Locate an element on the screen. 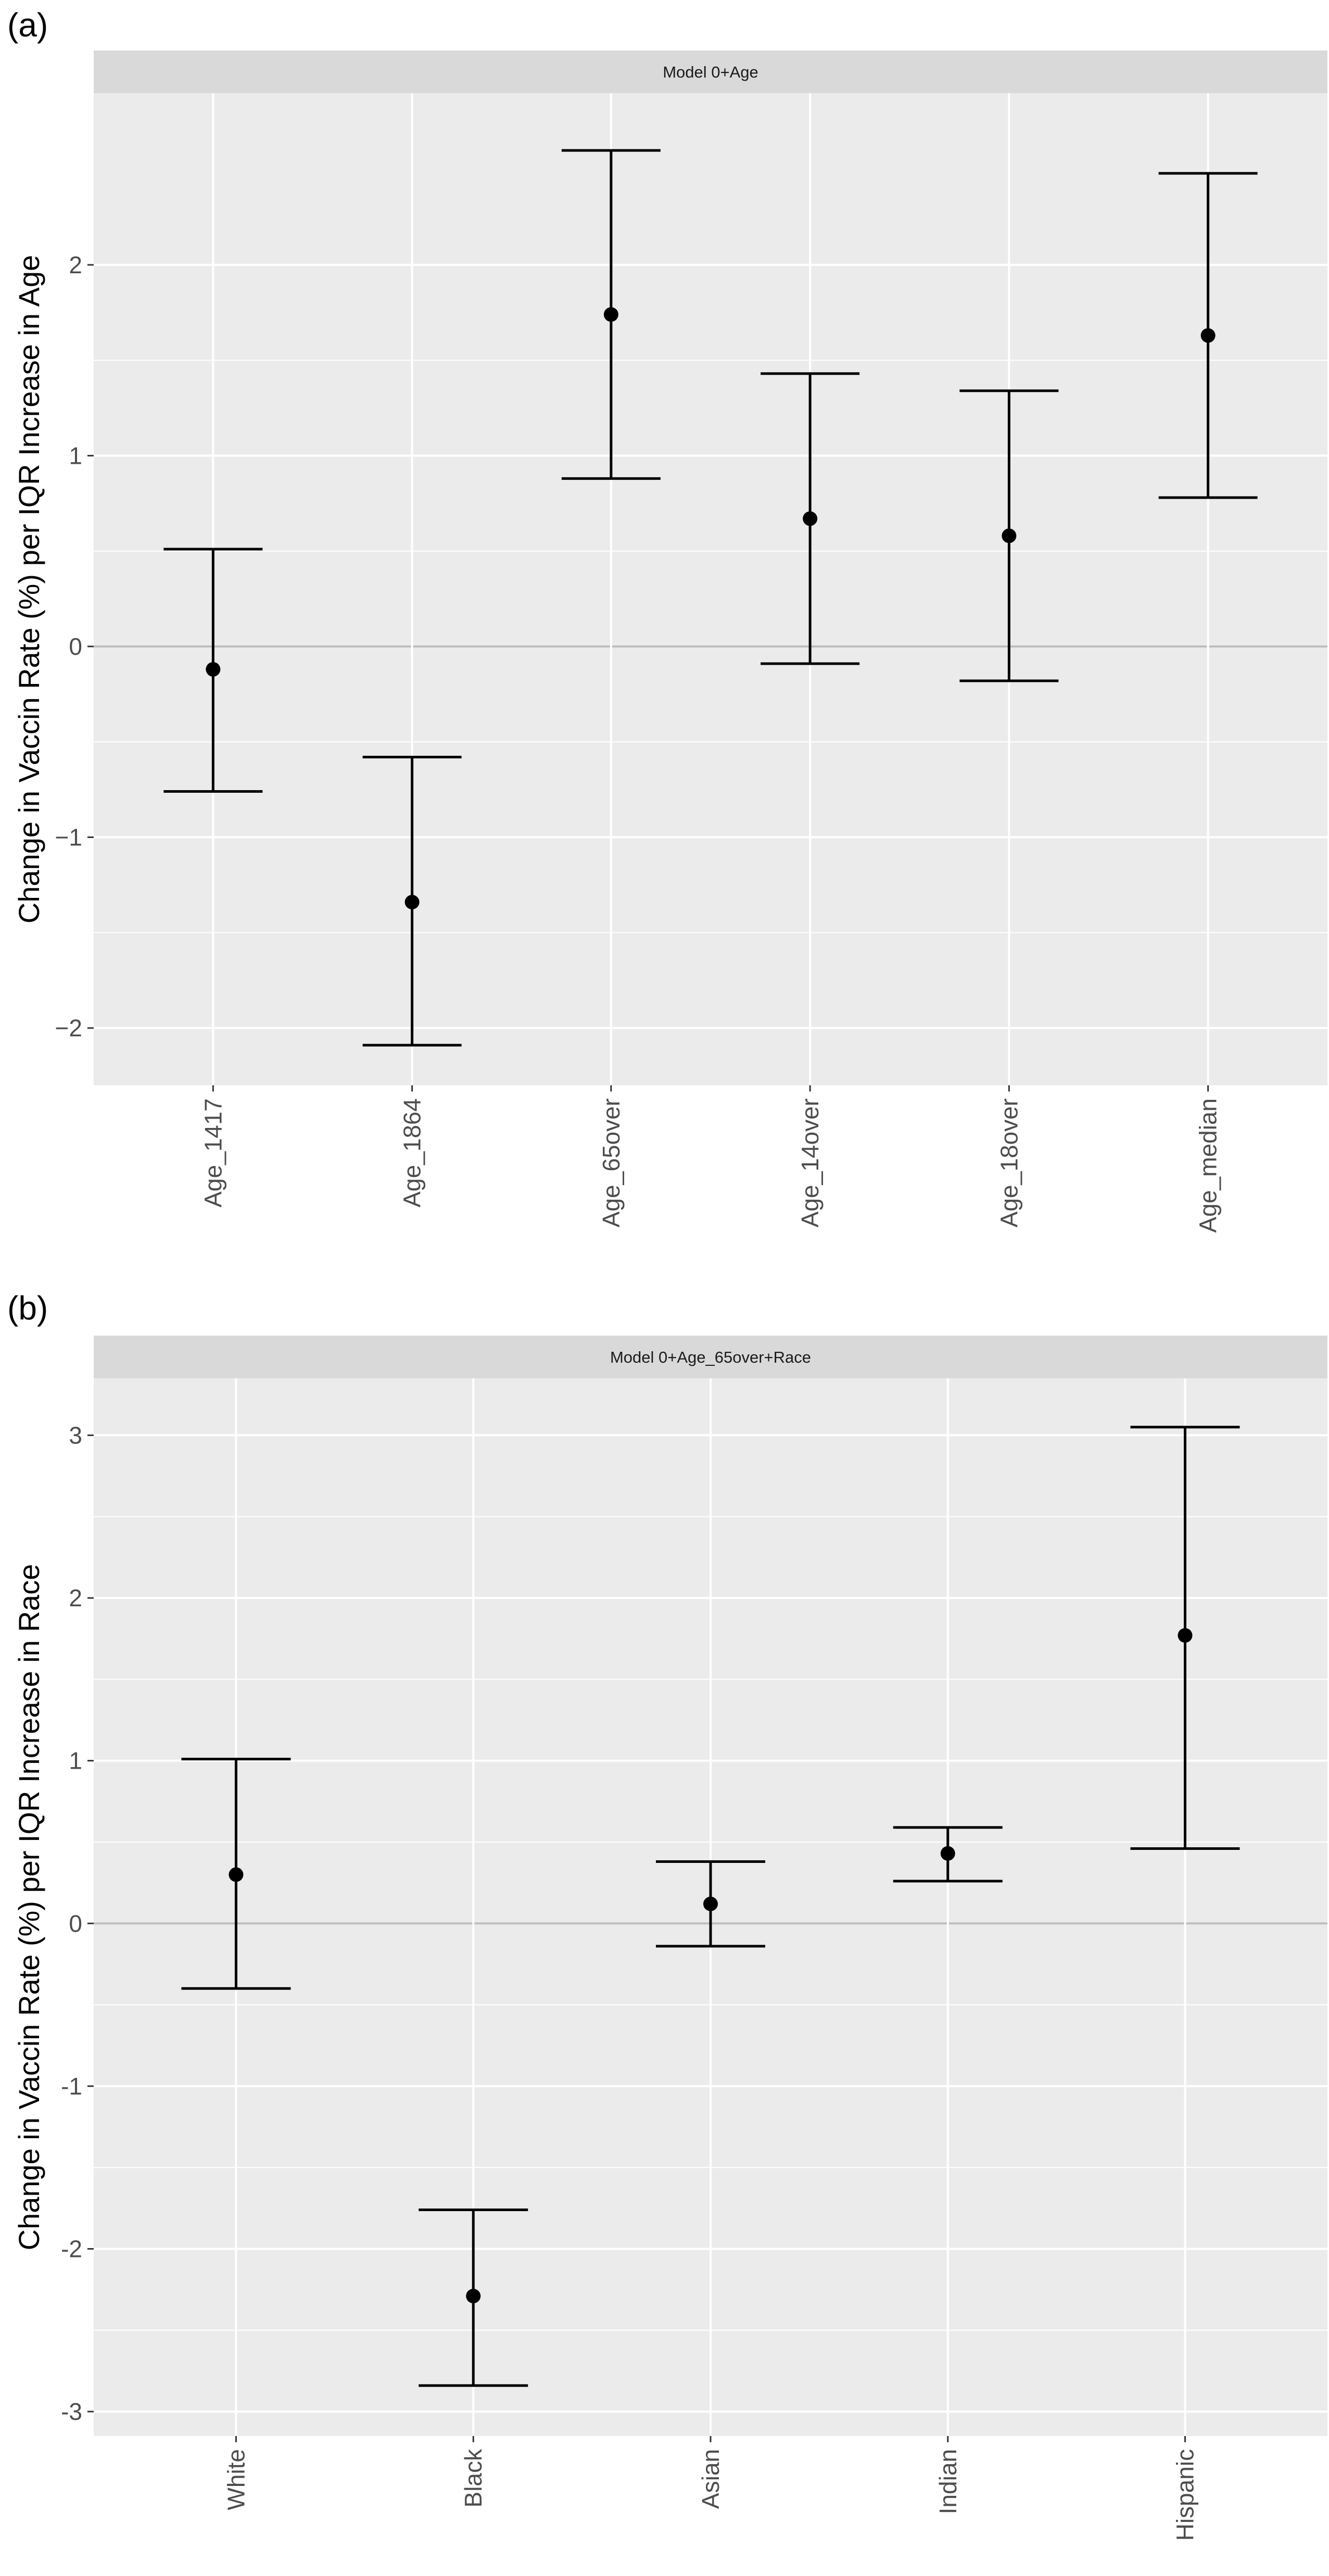  x-tick-label: Age_14over is located at coordinates (810, 1162).